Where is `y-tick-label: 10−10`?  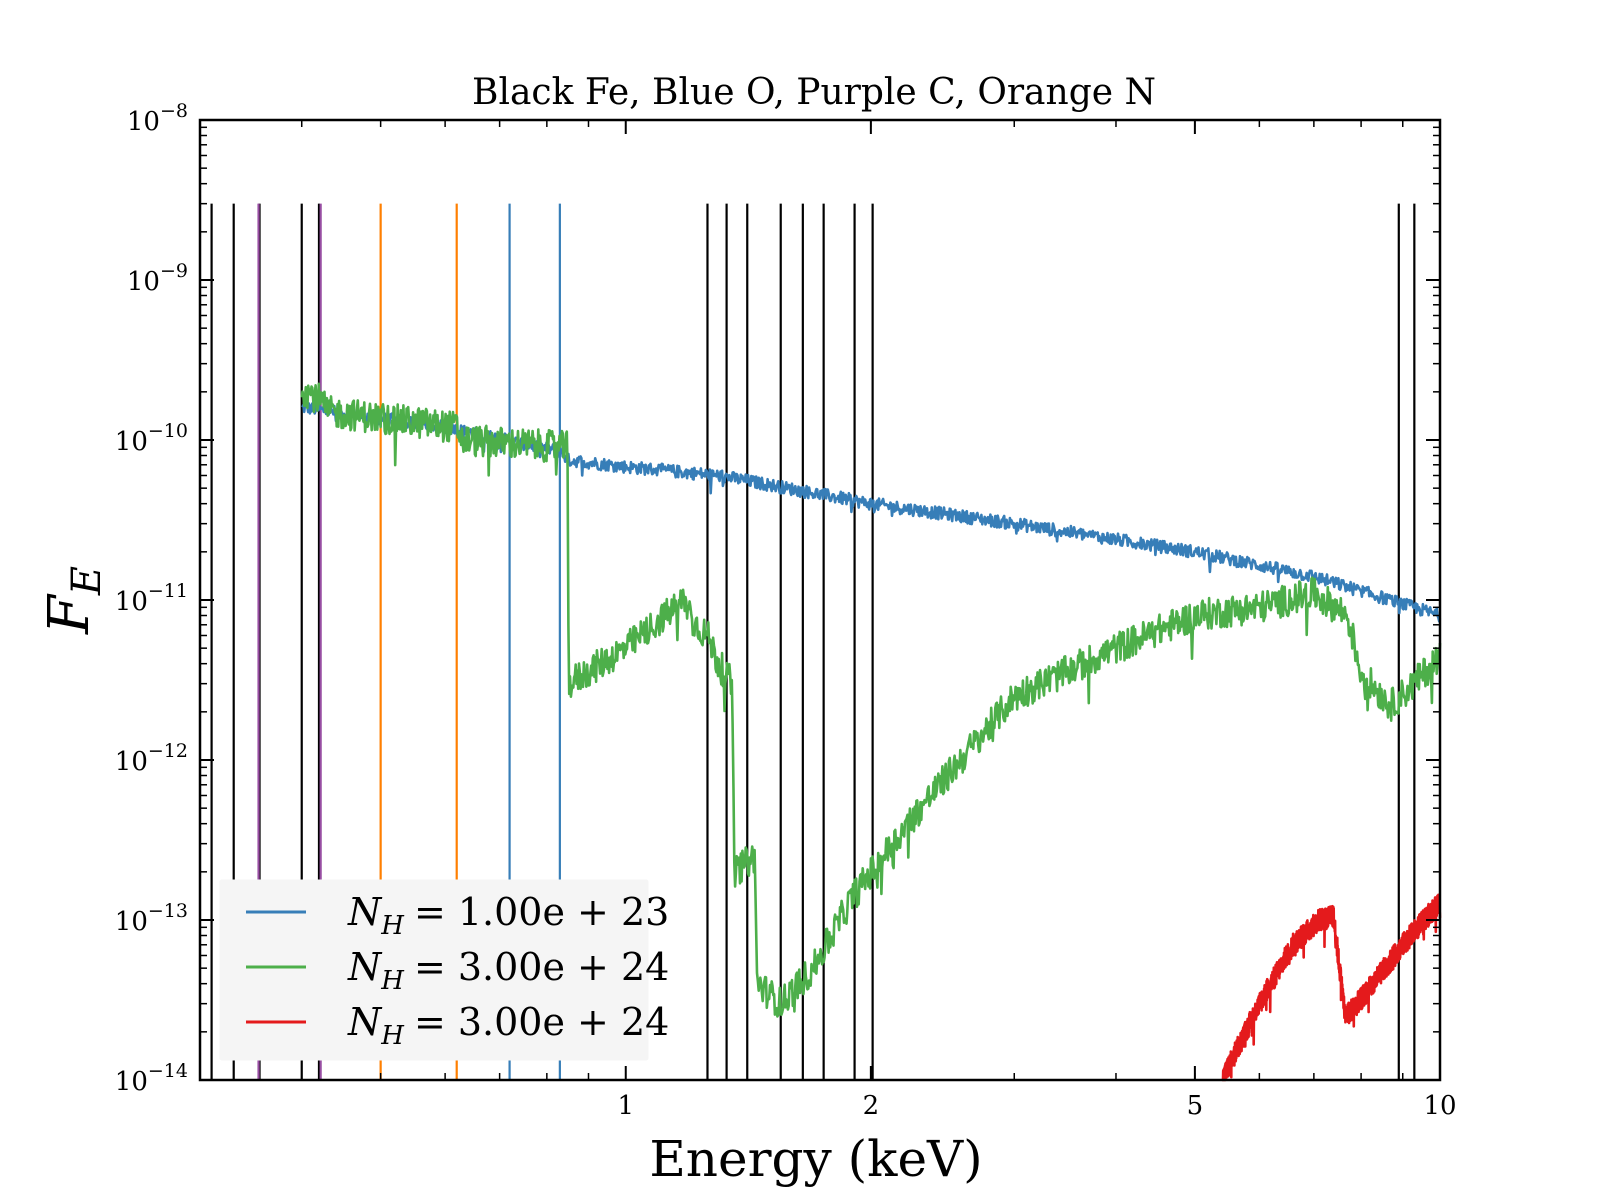 y-tick-label: 10−10 is located at coordinates (151, 438).